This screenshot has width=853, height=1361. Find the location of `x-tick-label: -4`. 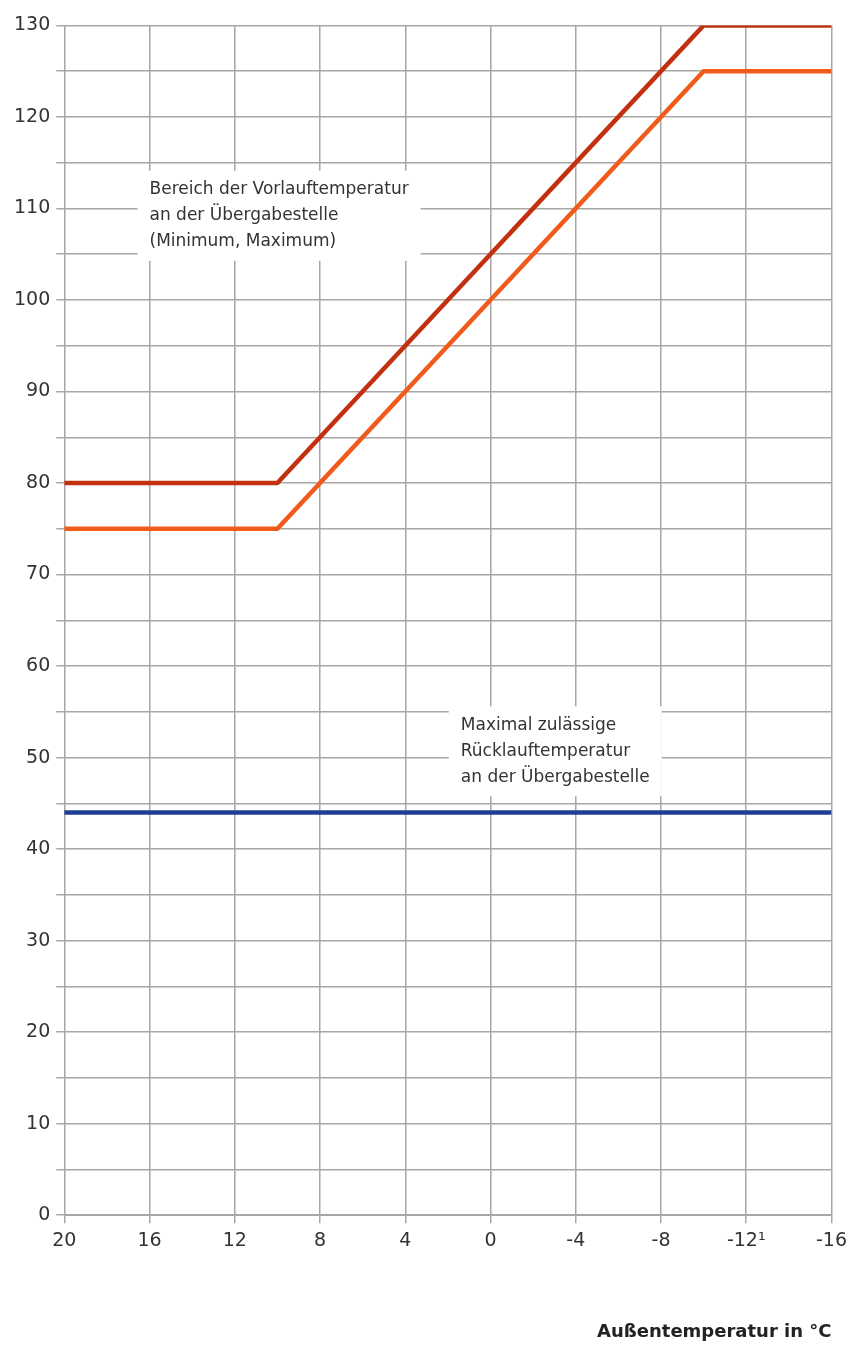

x-tick-label: -4 is located at coordinates (576, 1238).